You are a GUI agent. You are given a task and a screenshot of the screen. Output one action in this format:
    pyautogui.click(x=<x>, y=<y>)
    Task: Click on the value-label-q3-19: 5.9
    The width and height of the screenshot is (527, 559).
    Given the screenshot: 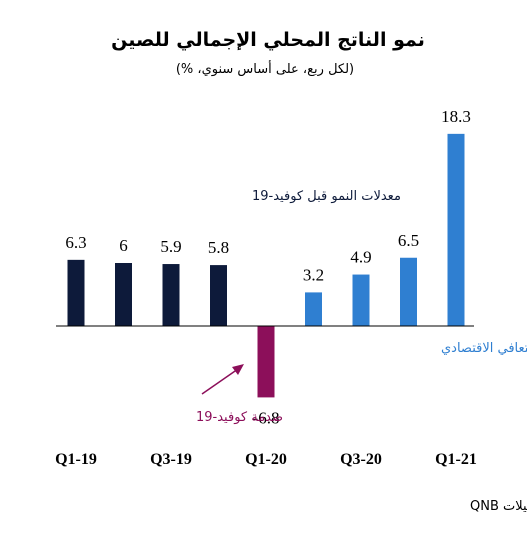 What is the action you would take?
    pyautogui.click(x=170, y=246)
    